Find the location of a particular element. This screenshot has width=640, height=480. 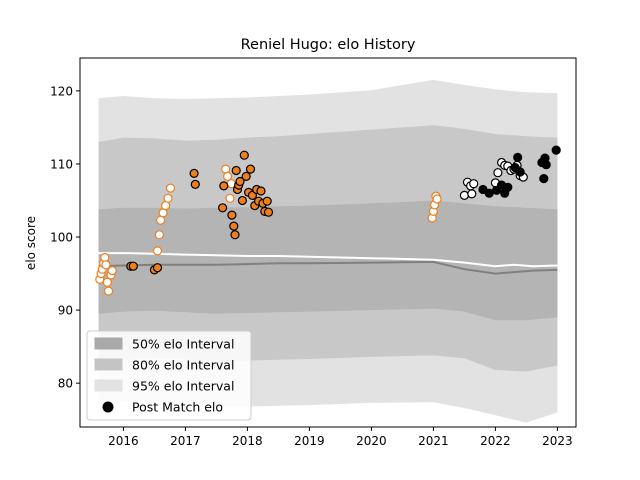

x-tick-label: 2023 is located at coordinates (557, 441).